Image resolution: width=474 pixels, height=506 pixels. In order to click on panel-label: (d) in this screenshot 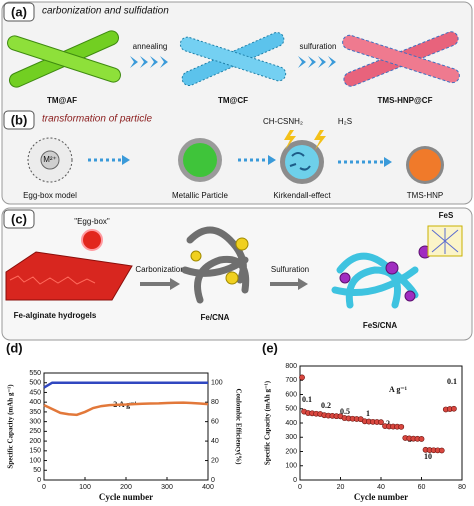, I will do `click(14, 347)`.